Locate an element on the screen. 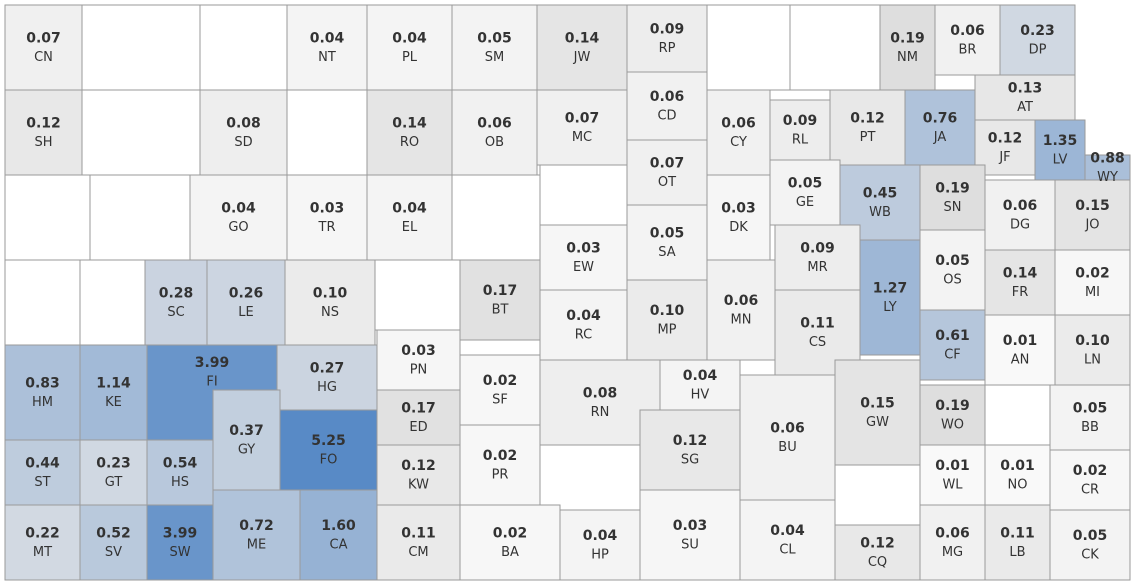  county-value: 0.22 is located at coordinates (42, 534).